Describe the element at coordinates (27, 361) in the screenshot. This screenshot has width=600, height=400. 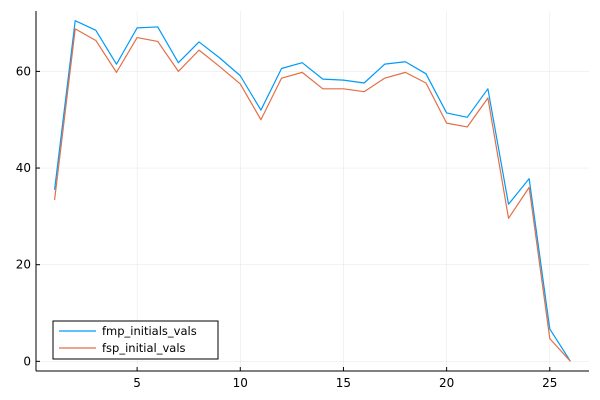
I see `y-tick-label: 0` at that location.